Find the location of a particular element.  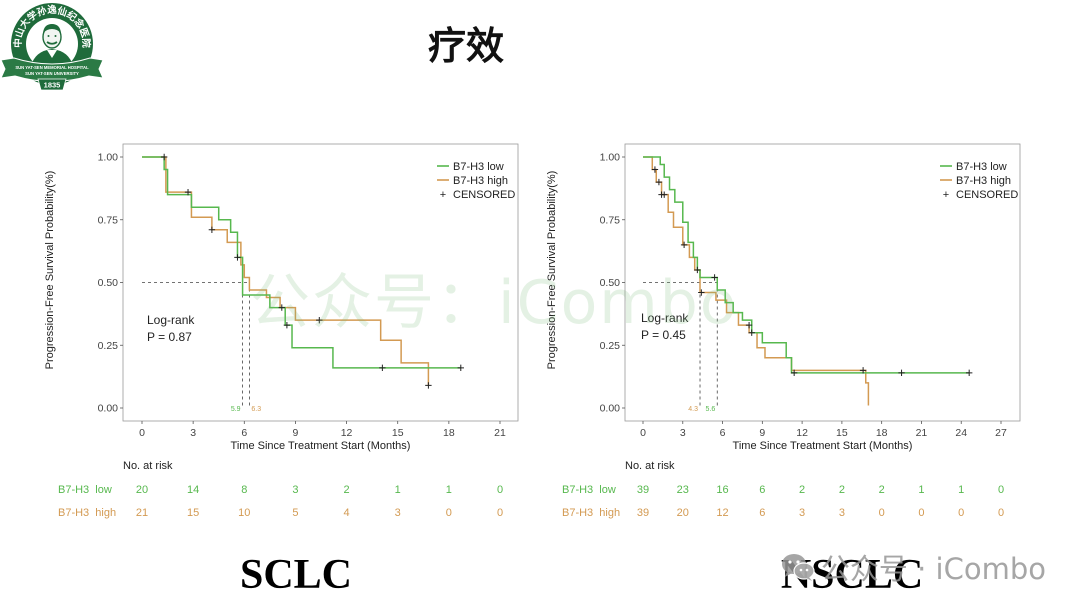

median-label: 6.3 is located at coordinates (256, 409).